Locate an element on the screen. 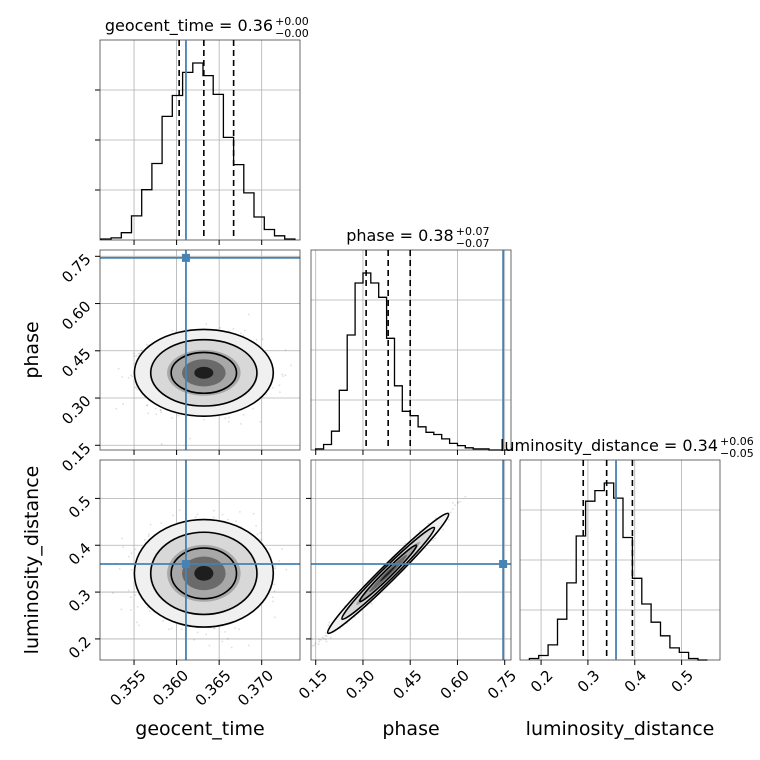  hist-title-sup: +0.06 is located at coordinates (737, 441).